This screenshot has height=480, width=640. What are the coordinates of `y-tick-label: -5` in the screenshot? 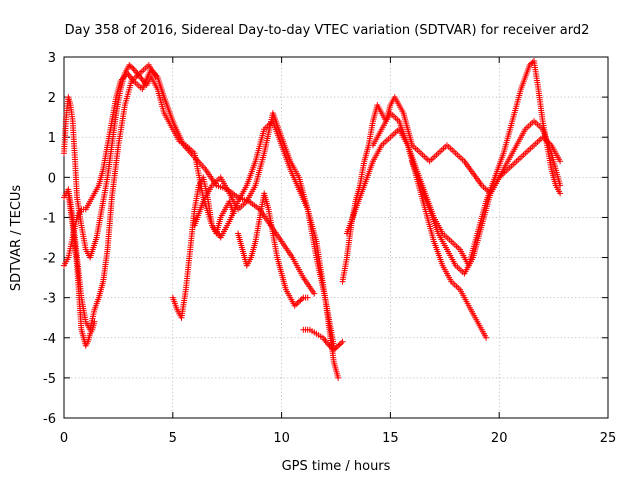 It's located at (49, 379).